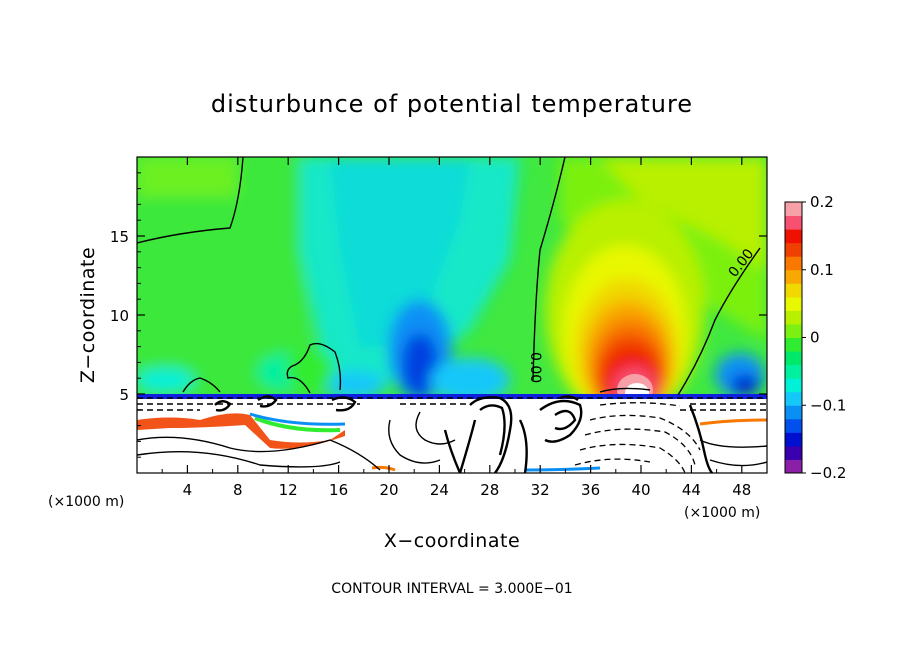 The width and height of the screenshot is (904, 654). What do you see at coordinates (338, 490) in the screenshot?
I see `x-tick-label: 16` at bounding box center [338, 490].